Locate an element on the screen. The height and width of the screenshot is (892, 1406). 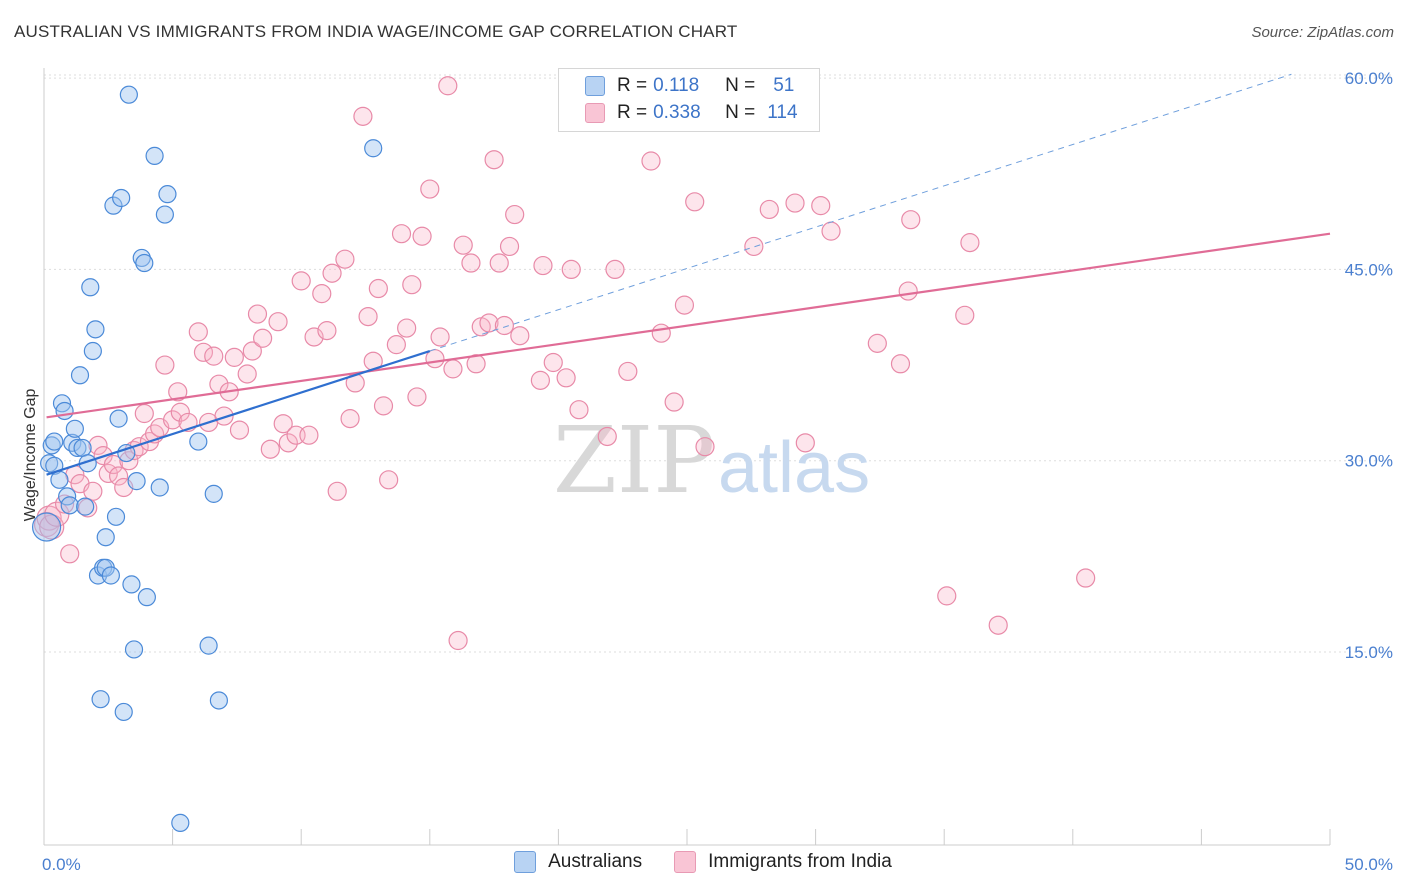
source-credit: Source: ZipAtlas.com is located at coordinates (1322, 32).